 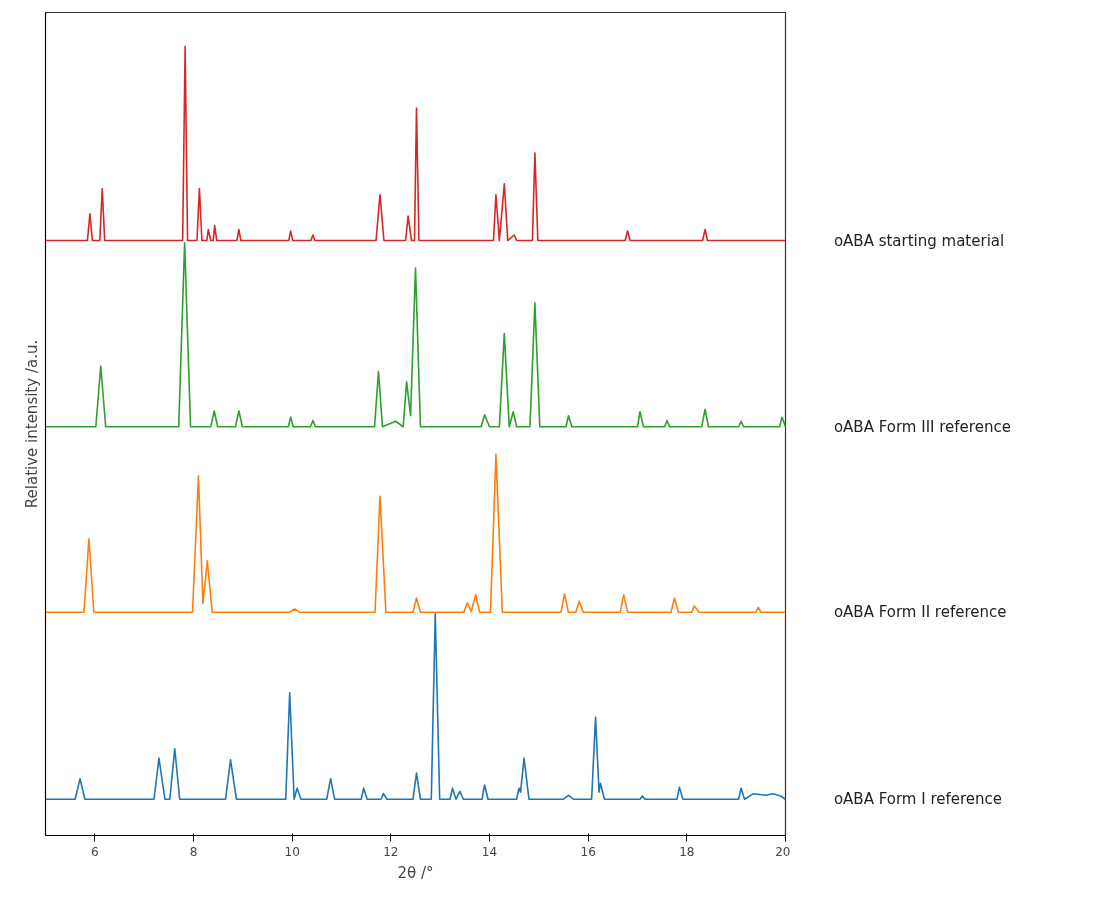 I want to click on text: oABA Form I reference, so click(x=918, y=799).